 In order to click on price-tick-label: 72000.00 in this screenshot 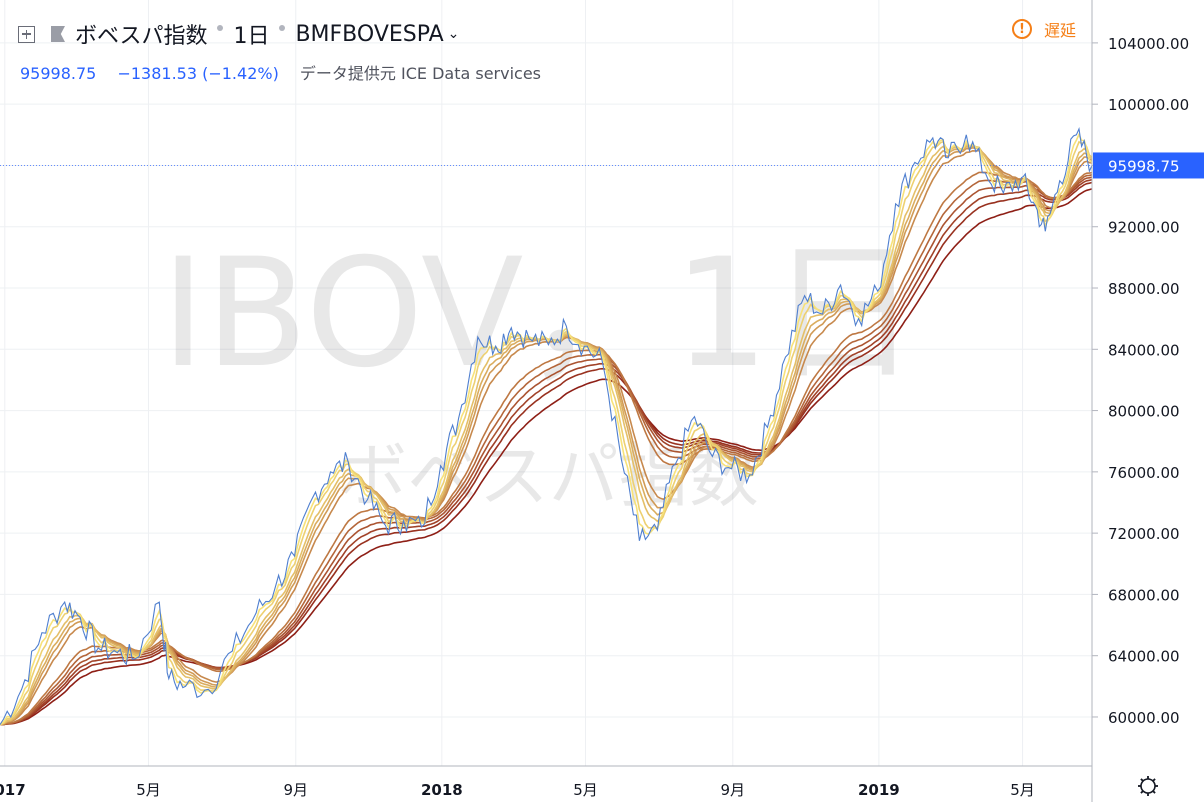, I will do `click(1144, 534)`.